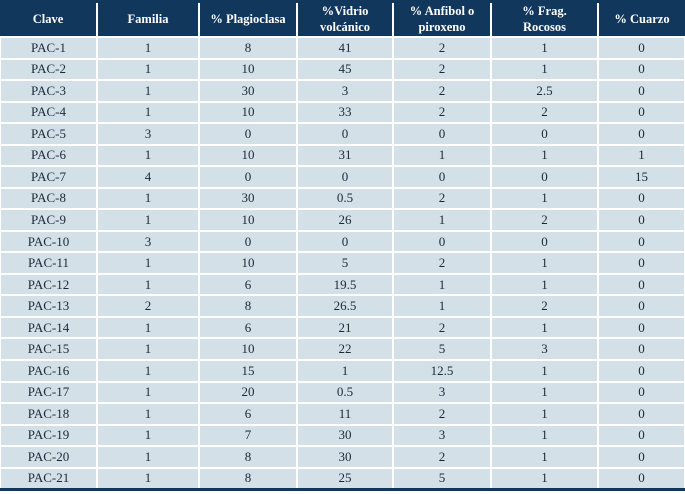 The height and width of the screenshot is (494, 685). What do you see at coordinates (248, 19) in the screenshot?
I see `column-header-plagioclasa: % Plagioclasa` at bounding box center [248, 19].